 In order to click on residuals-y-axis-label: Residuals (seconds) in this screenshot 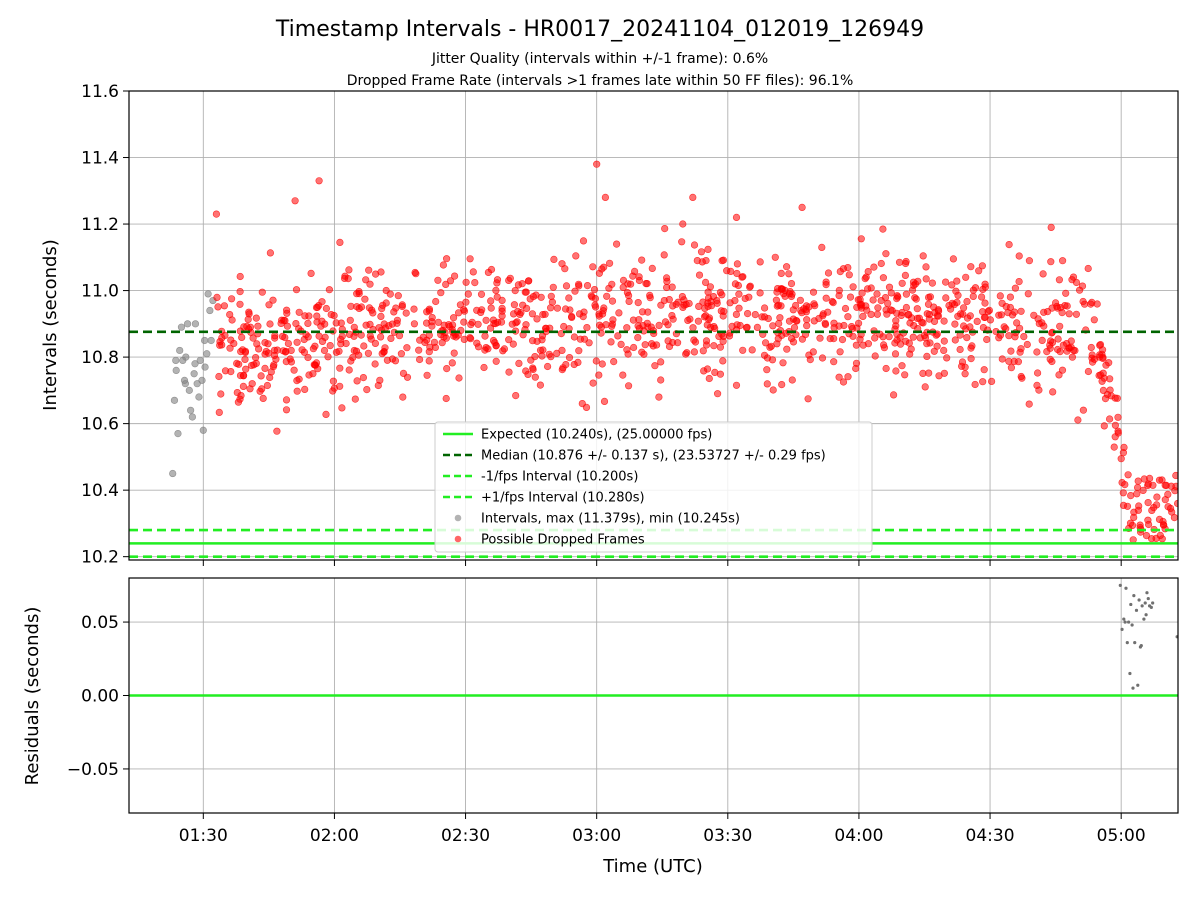, I will do `click(32, 696)`.